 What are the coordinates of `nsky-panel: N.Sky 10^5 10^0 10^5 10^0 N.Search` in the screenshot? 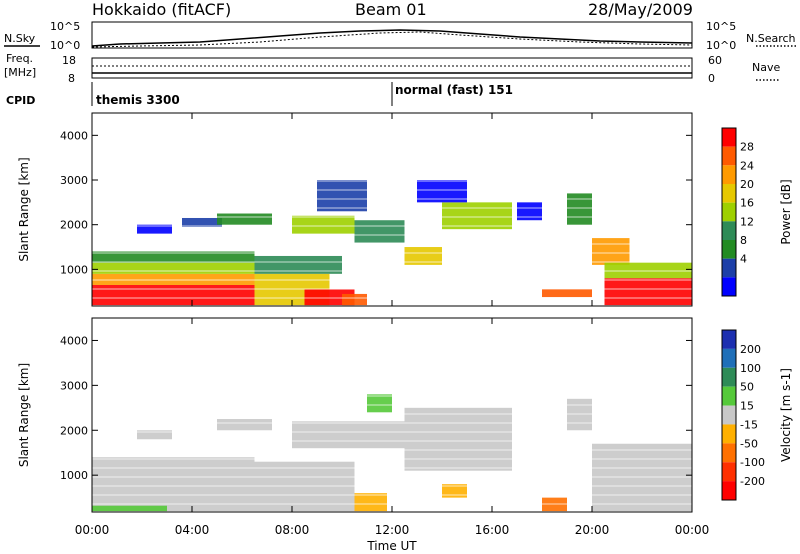 It's located at (401, 36).